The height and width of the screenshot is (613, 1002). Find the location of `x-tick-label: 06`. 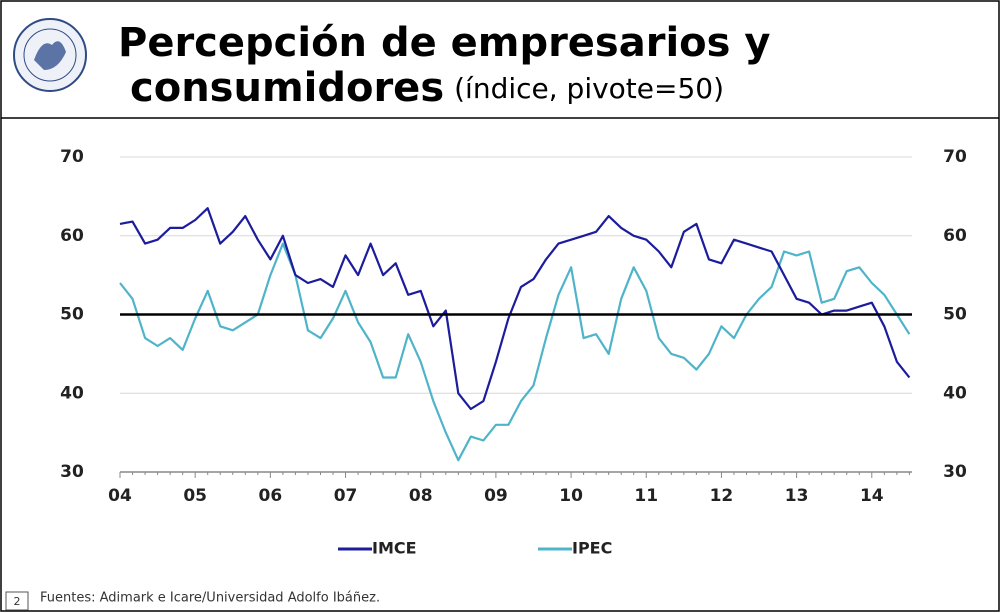

x-tick-label: 06 is located at coordinates (271, 496).